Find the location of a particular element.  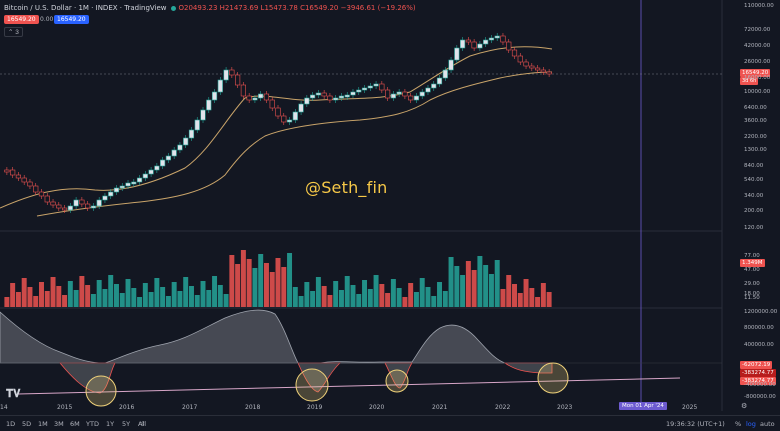

timeframe-5d: 5D is located at coordinates (27, 424).